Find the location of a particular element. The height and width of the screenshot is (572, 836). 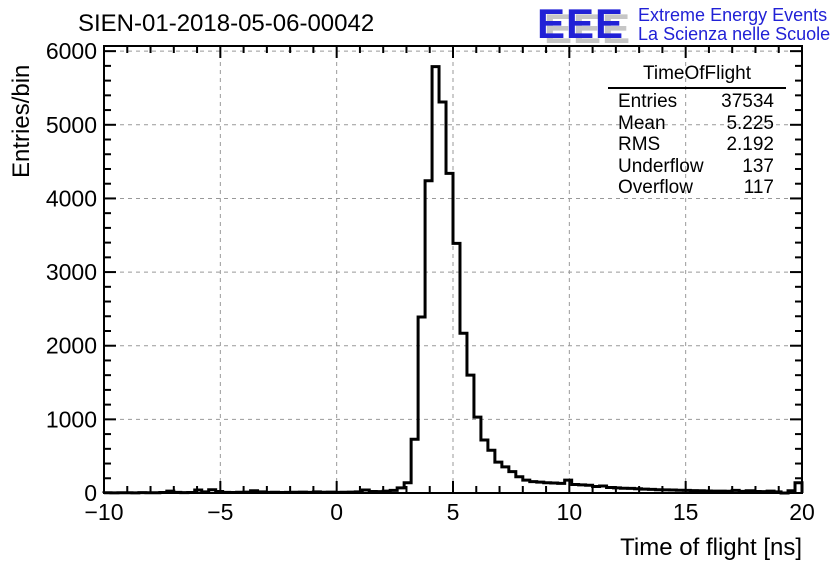

stats-value: 37534 is located at coordinates (747, 101).